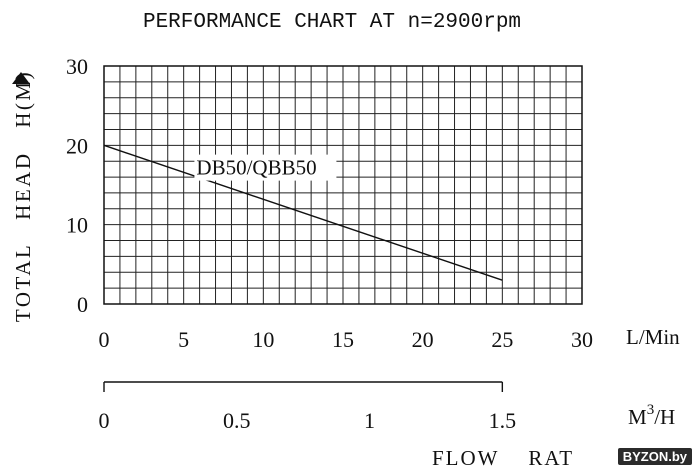  Describe the element at coordinates (21, 78) in the screenshot. I see `y-axis-arrow-icon` at that location.